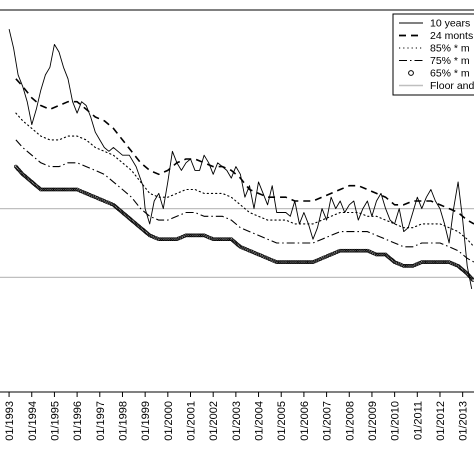  What do you see at coordinates (433, 54) in the screenshot?
I see `legend-box` at bounding box center [433, 54].